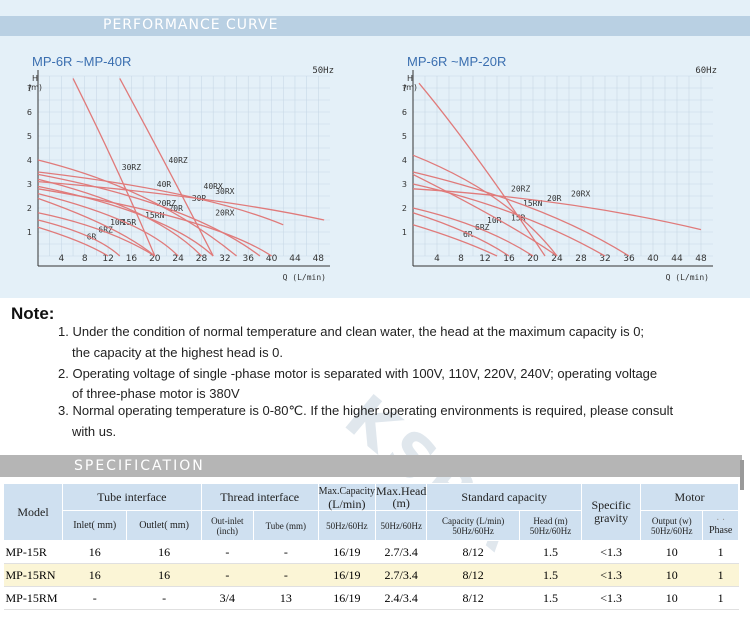  Describe the element at coordinates (94, 525) in the screenshot. I see `header-inlet: Inlet( mm)` at that location.